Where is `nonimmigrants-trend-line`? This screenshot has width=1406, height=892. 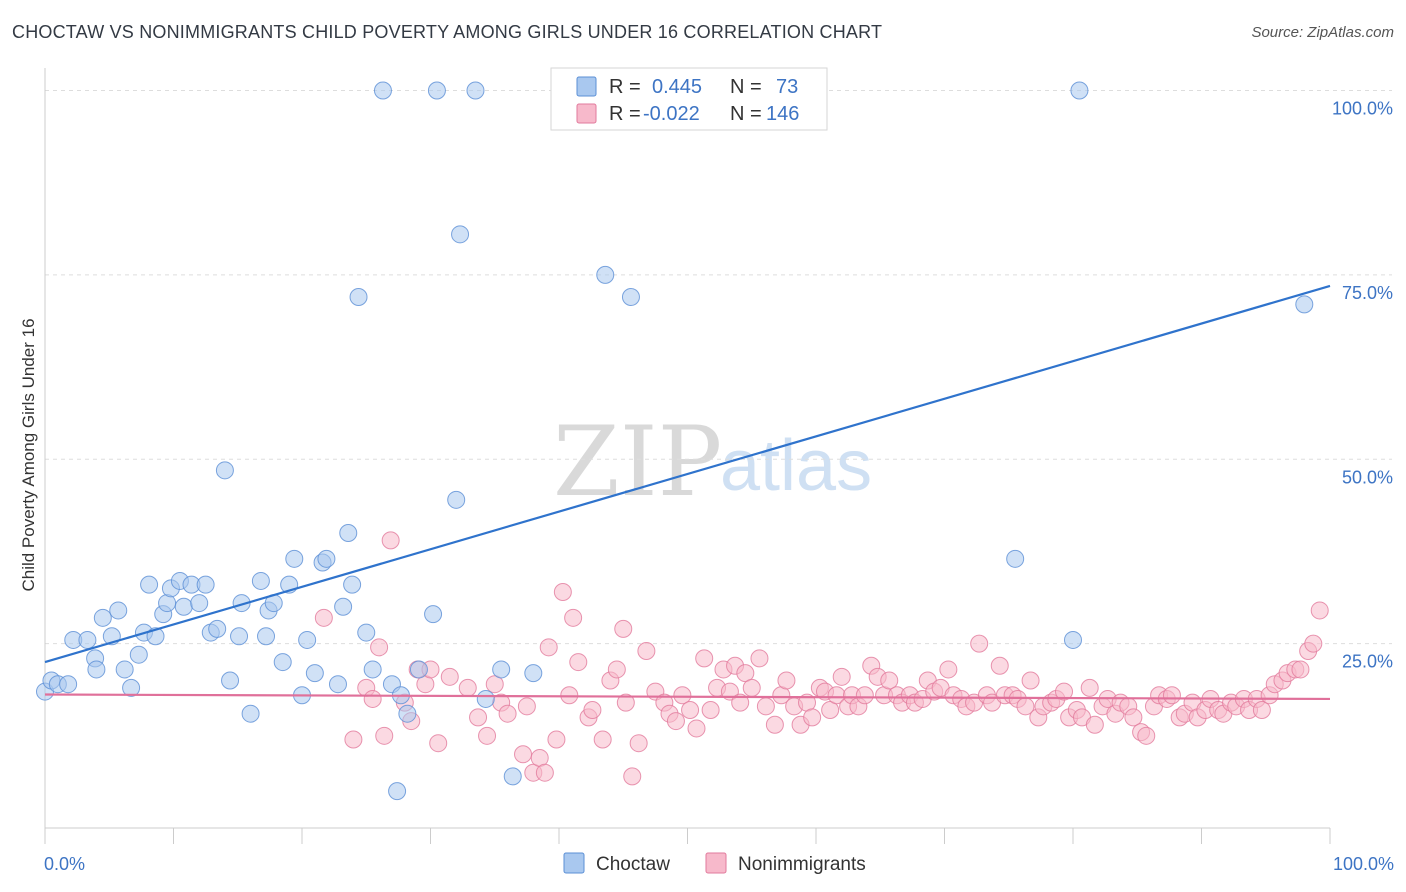 nonimmigrants-trend-line is located at coordinates (687, 697).